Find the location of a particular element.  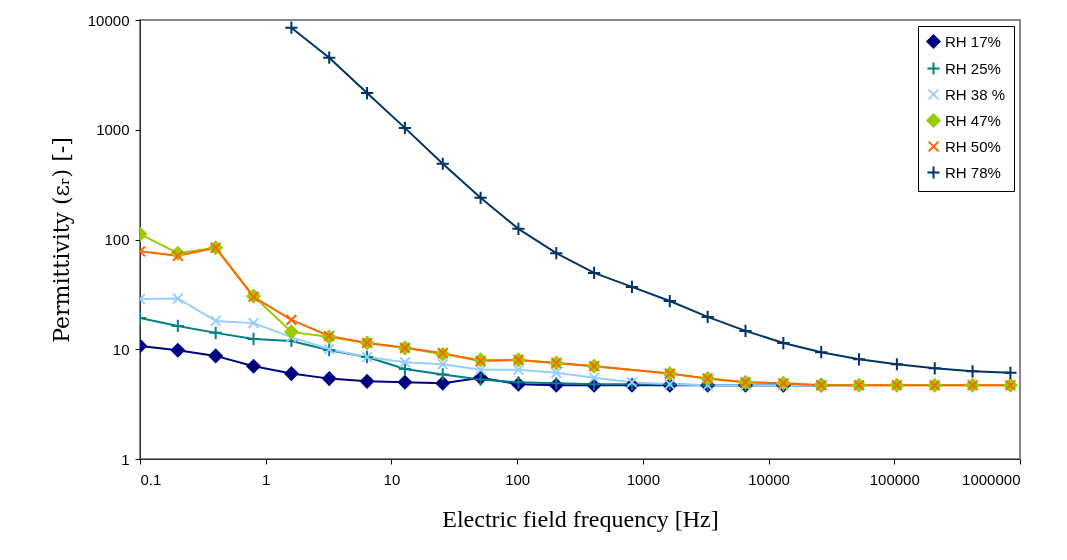

legend-label: RH 47% is located at coordinates (973, 120).